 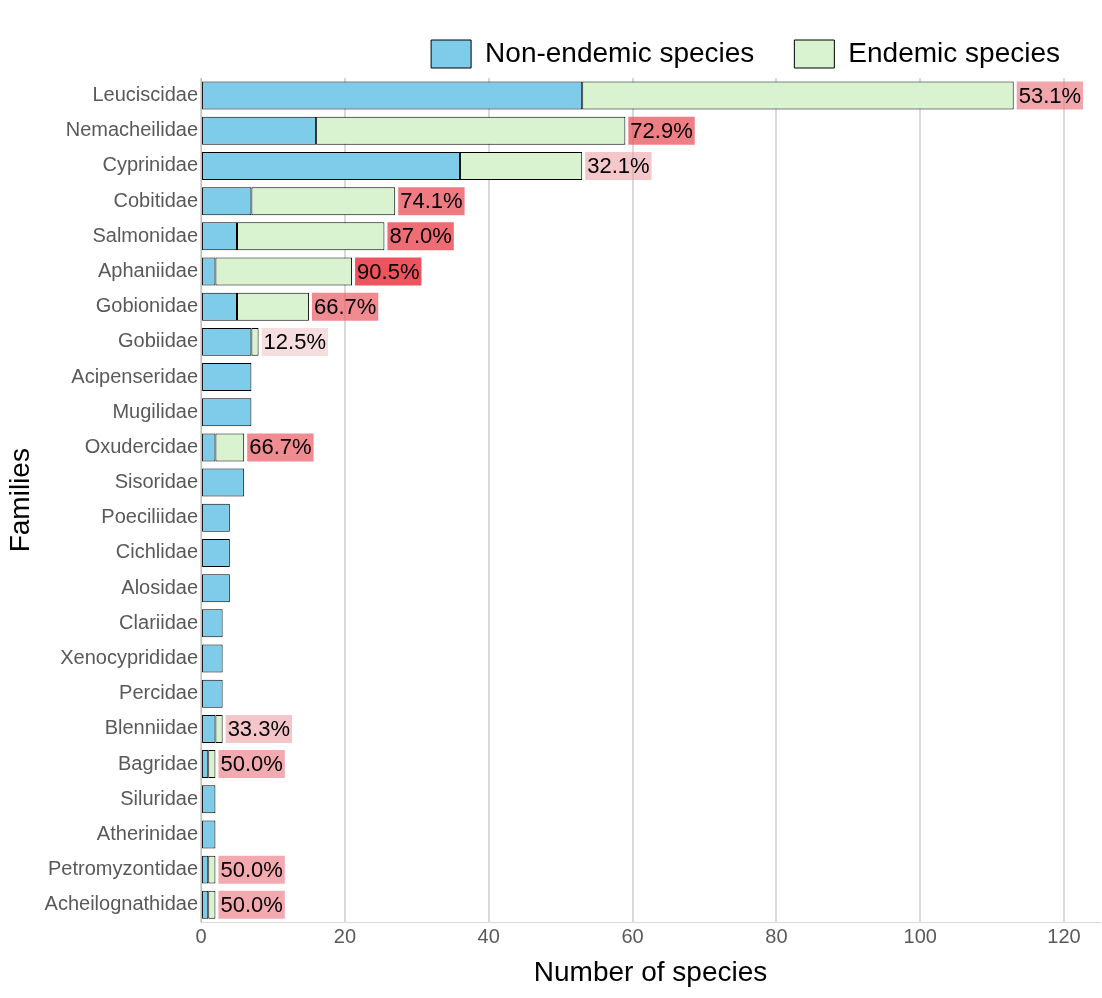 I want to click on y-tick-label: Mugilidae, so click(x=155, y=410).